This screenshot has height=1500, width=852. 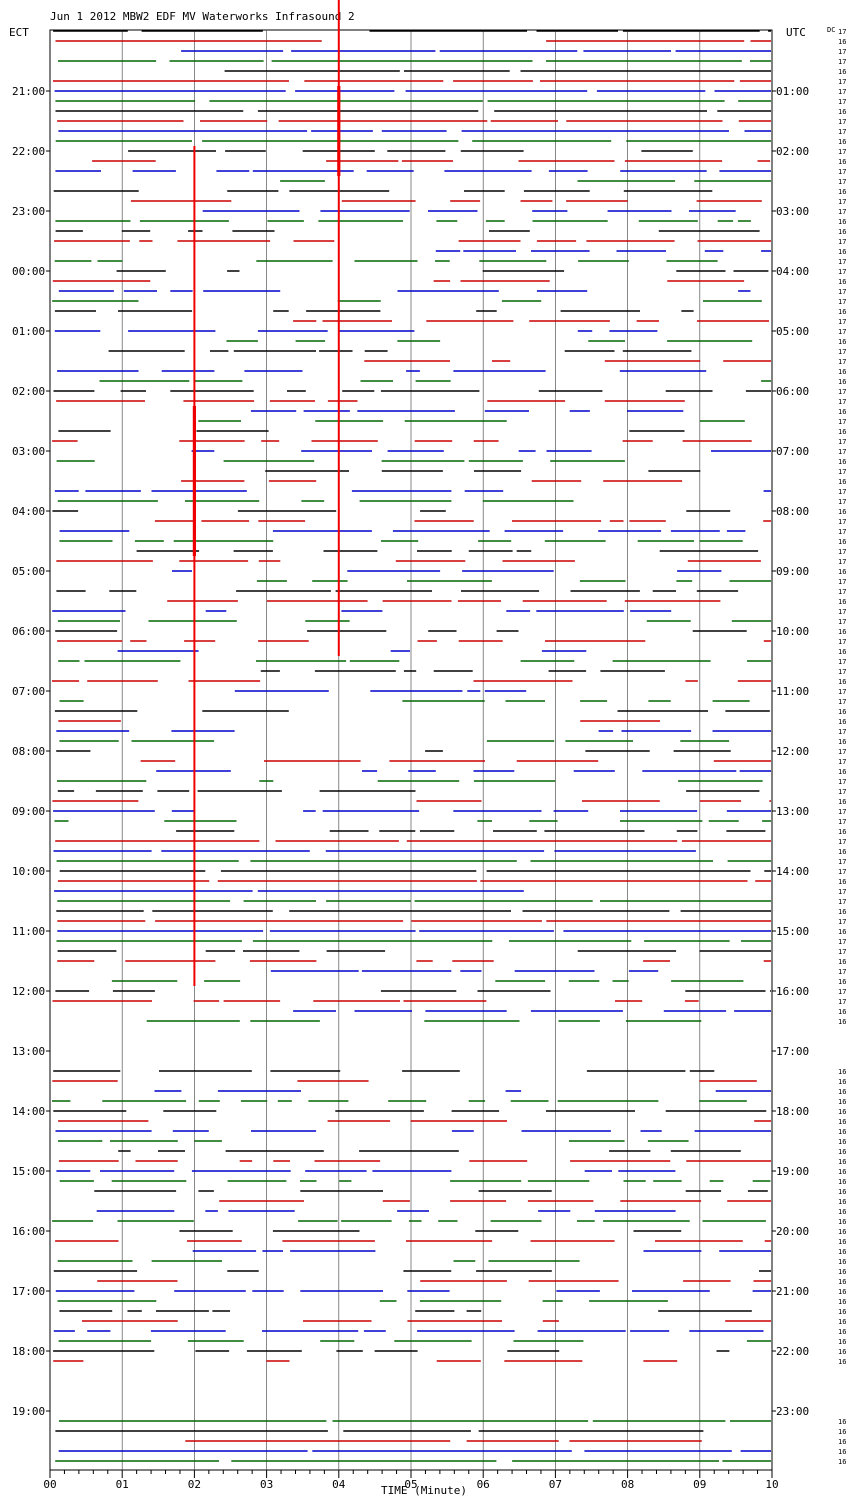 What do you see at coordinates (831, 30) in the screenshot?
I see `dc-label: DC` at bounding box center [831, 30].